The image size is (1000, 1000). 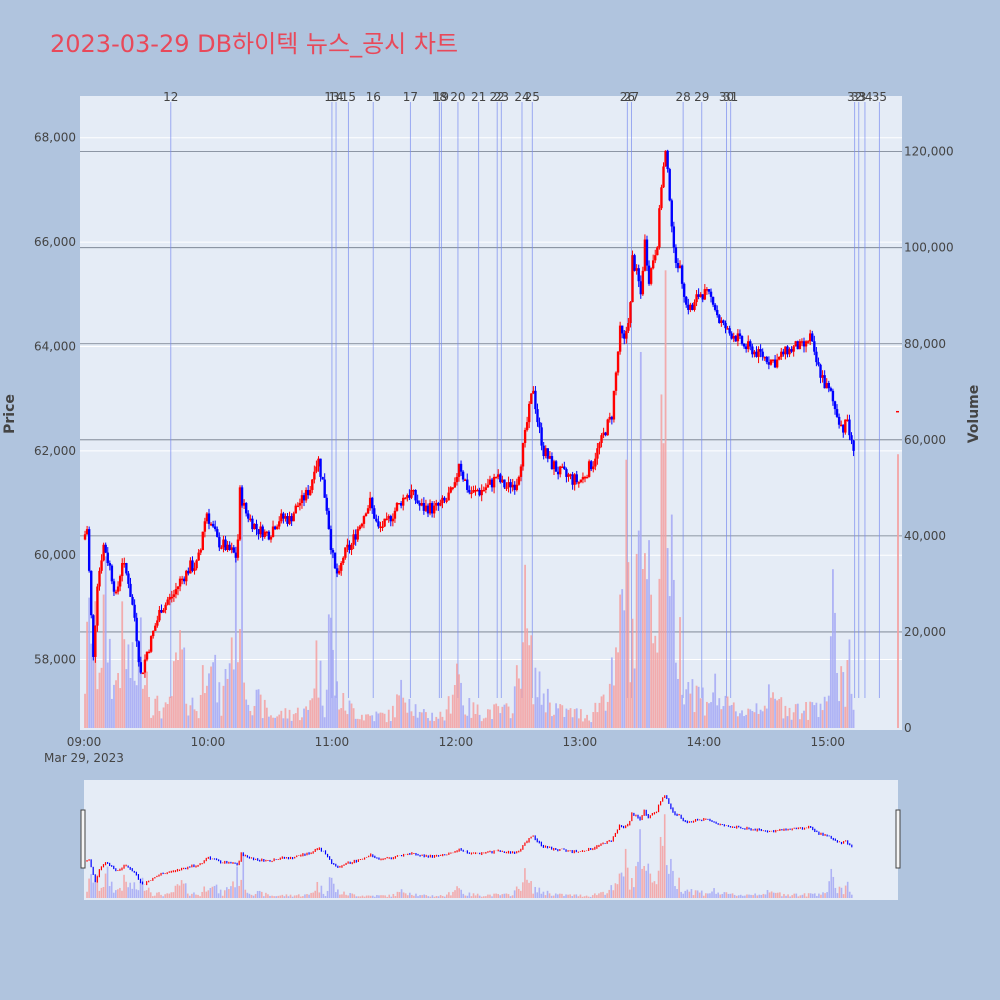 I want to click on price-tick-label: 62,000, so click(x=55, y=451).